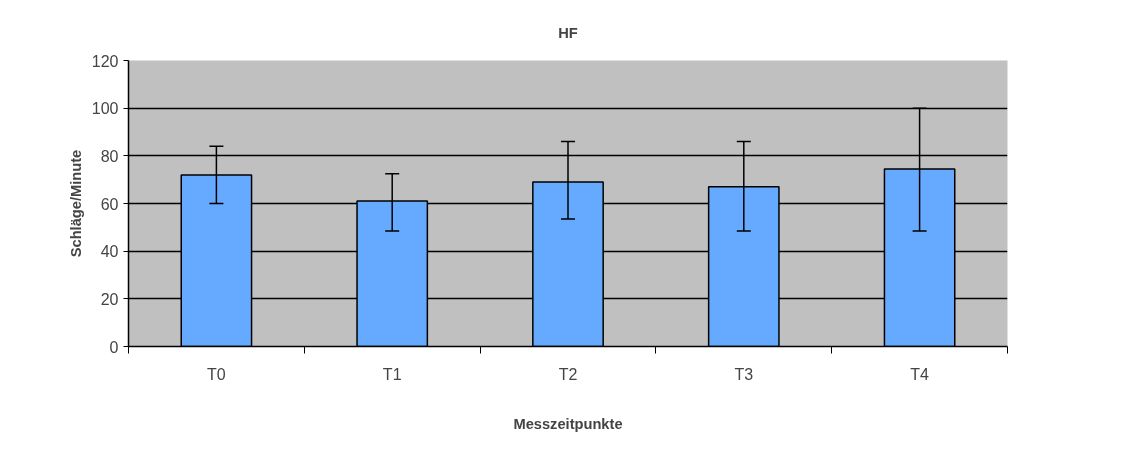  Describe the element at coordinates (568, 423) in the screenshot. I see `x-axis-title: Messzeitpunkte` at that location.